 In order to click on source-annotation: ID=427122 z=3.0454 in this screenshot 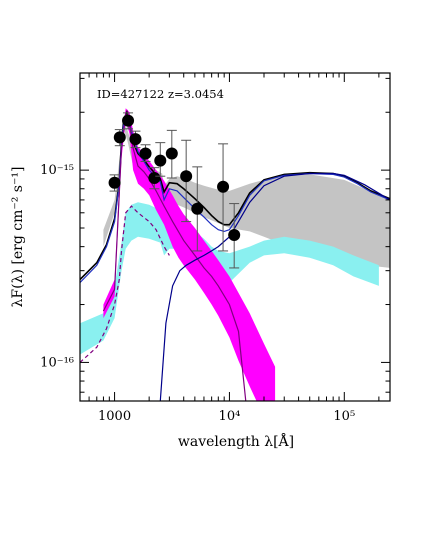, I will do `click(160, 94)`.